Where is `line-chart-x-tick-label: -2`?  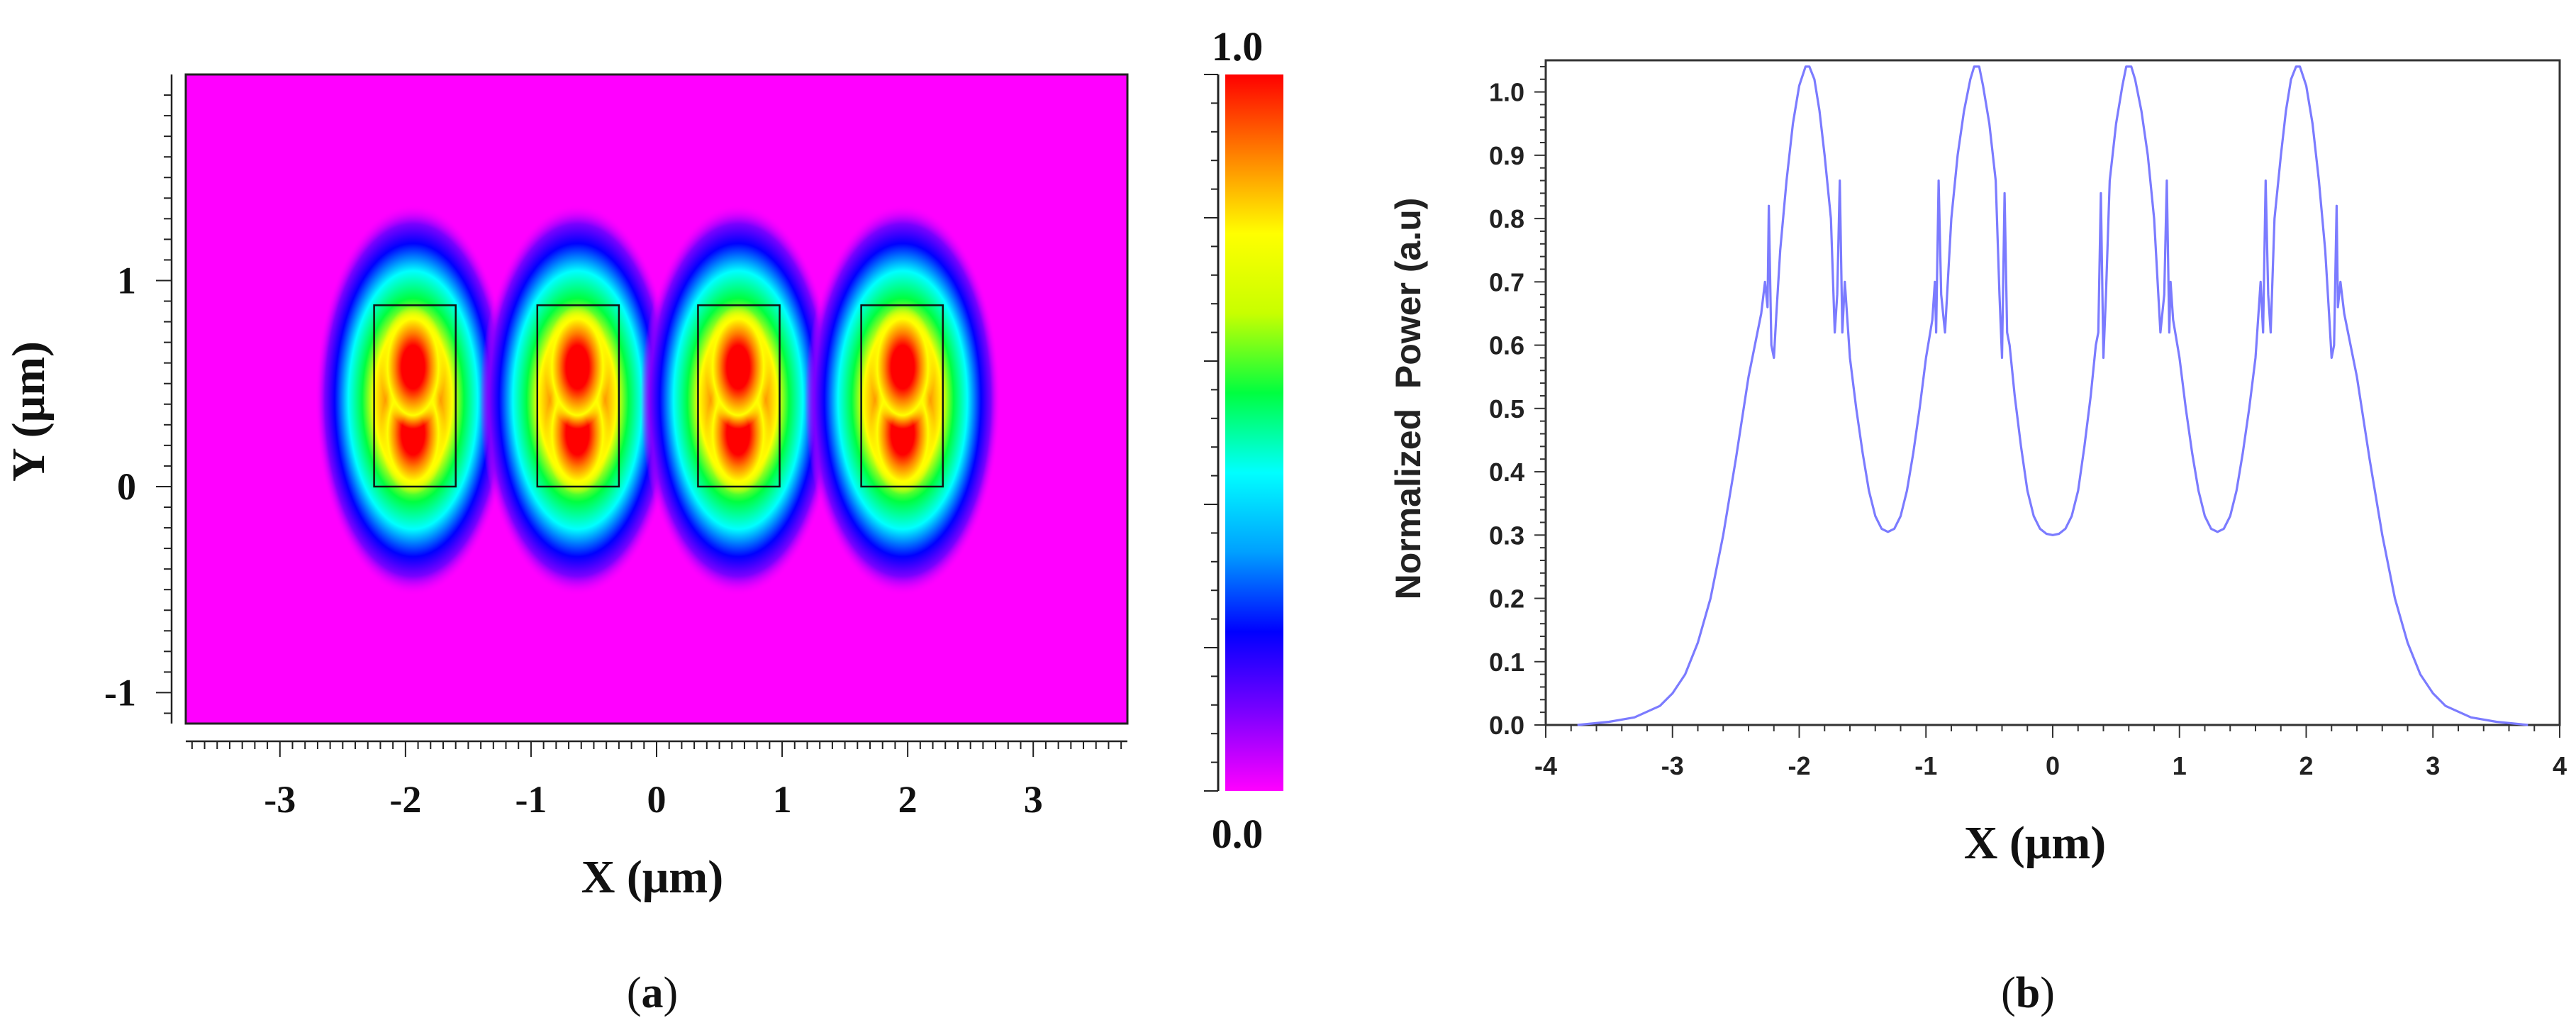 line-chart-x-tick-label: -2 is located at coordinates (1799, 765).